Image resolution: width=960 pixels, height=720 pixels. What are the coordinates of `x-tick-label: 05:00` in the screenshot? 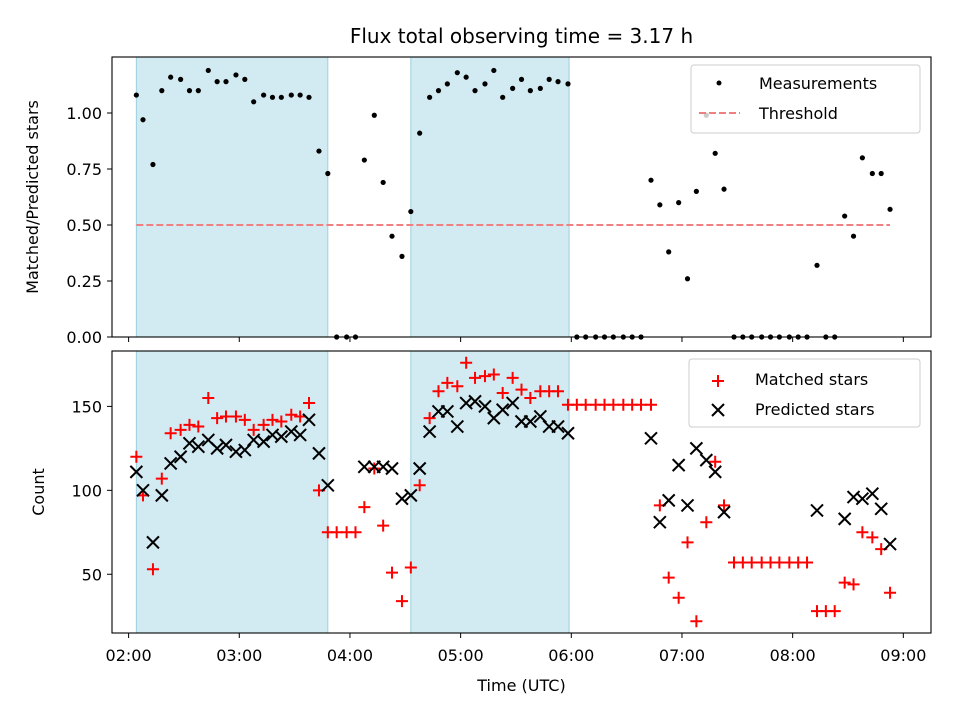 It's located at (461, 655).